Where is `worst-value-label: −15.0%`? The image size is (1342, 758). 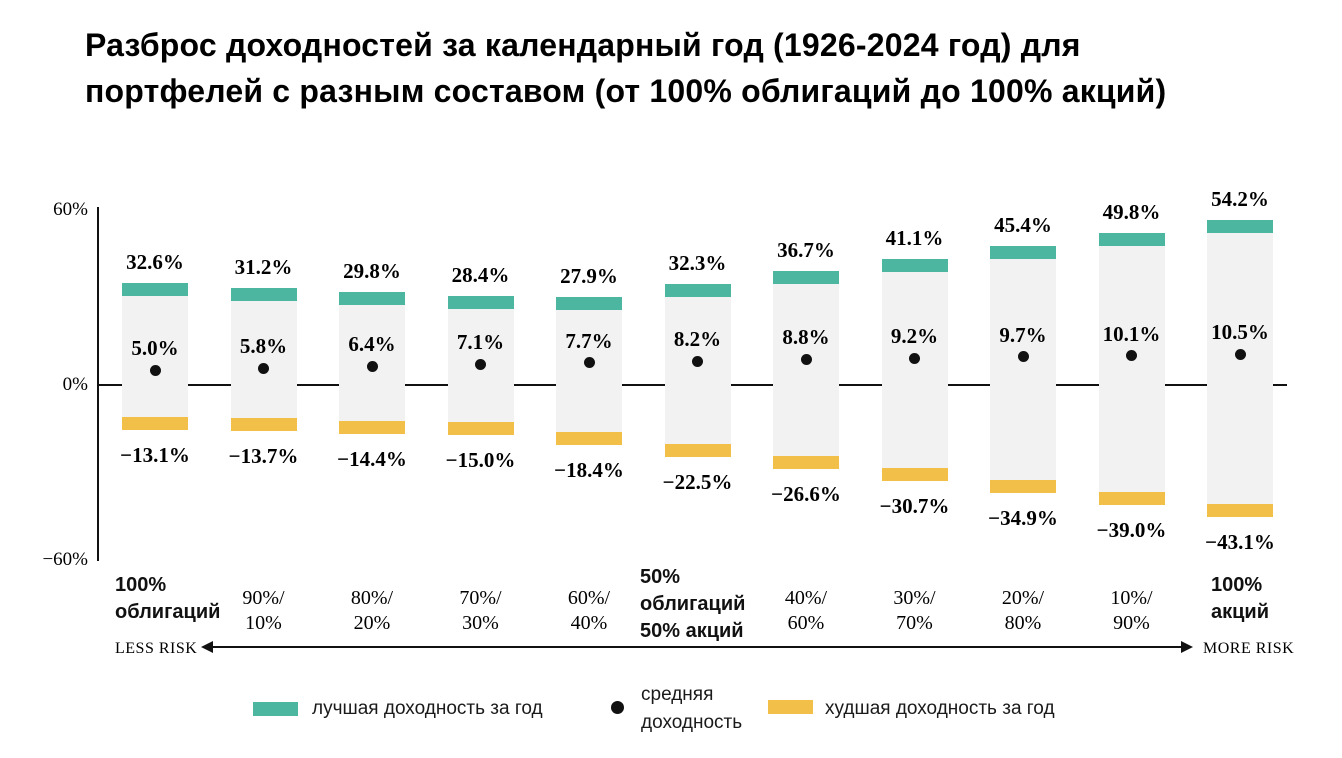 worst-value-label: −15.0% is located at coordinates (480, 460).